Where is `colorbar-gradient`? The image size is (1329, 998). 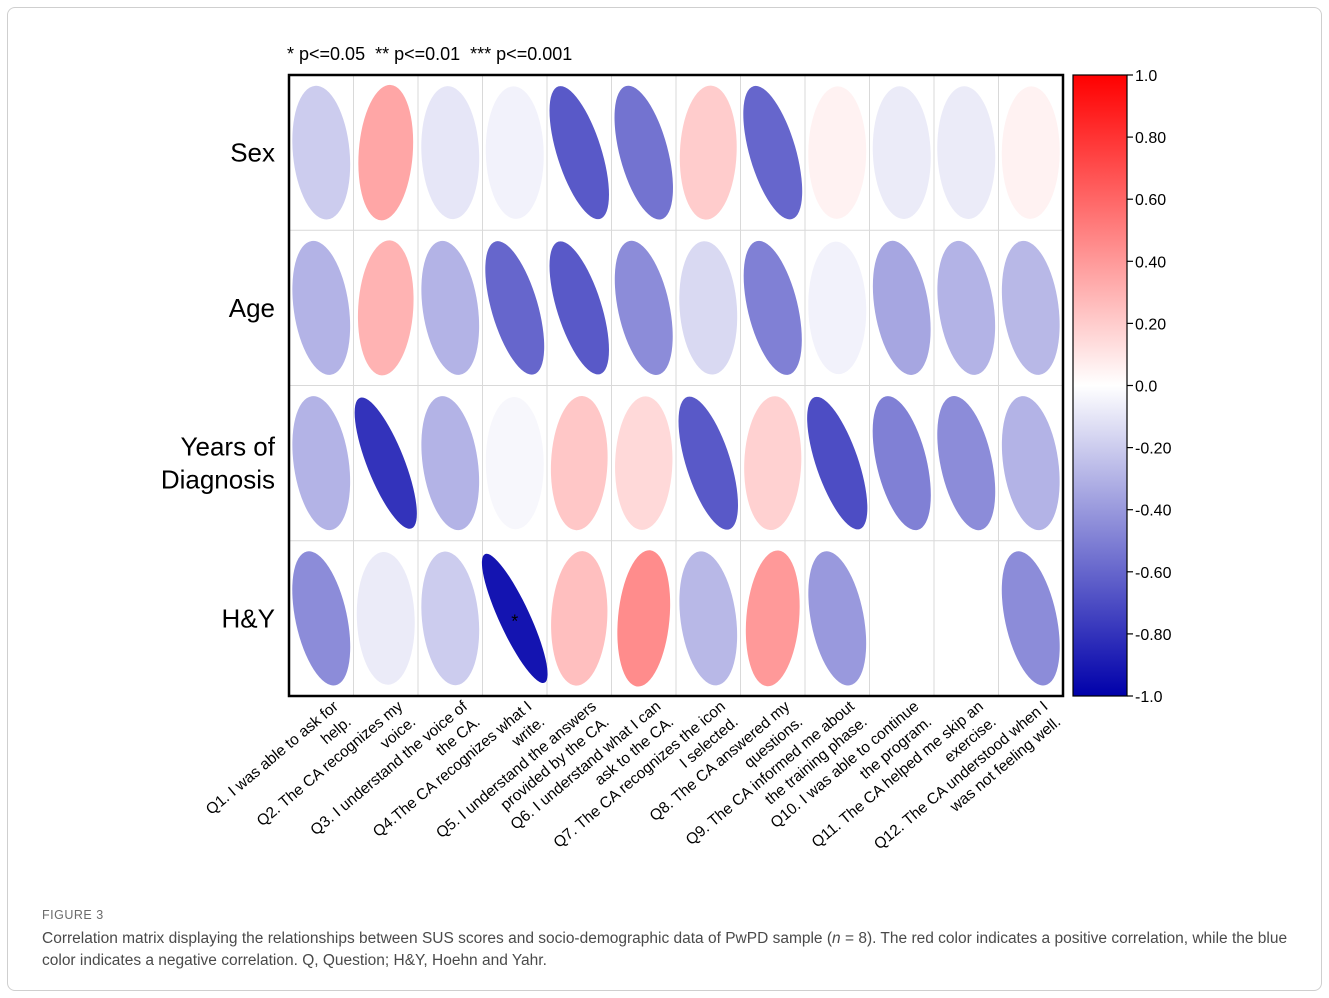
colorbar-gradient is located at coordinates (1100, 385).